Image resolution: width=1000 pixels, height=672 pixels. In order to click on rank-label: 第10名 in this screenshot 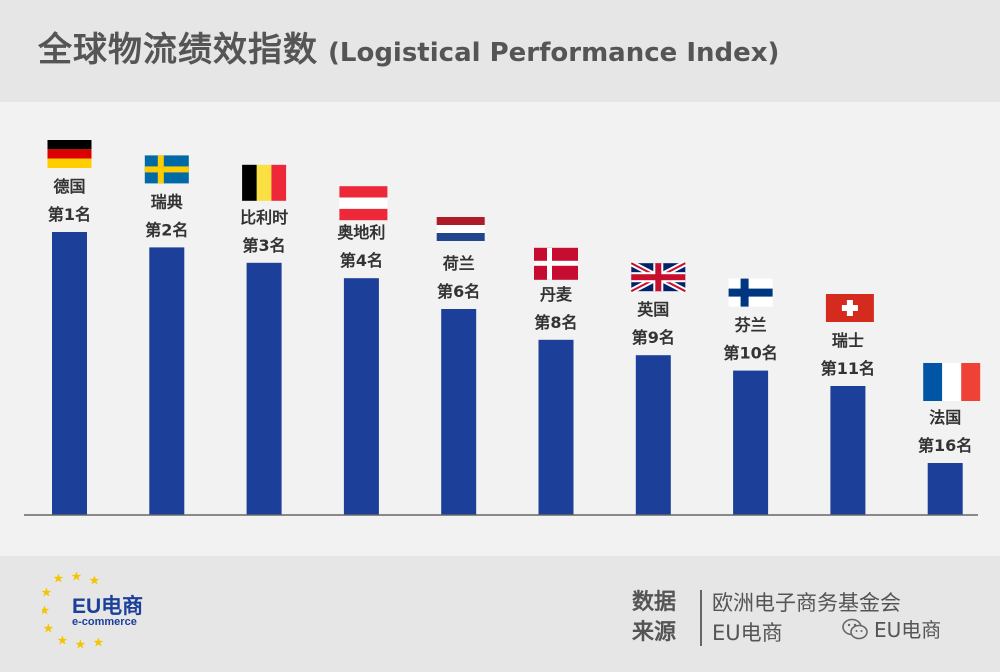, I will do `click(750, 353)`.